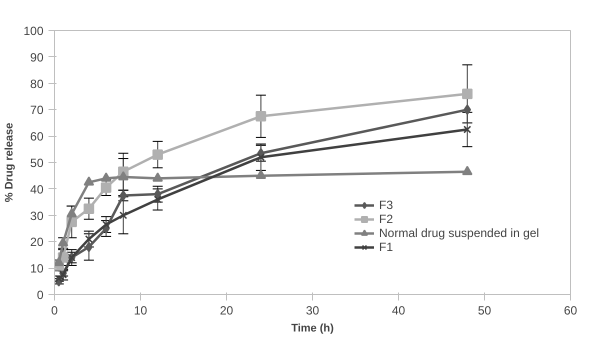  I want to click on x-tick-label: 50, so click(485, 311).